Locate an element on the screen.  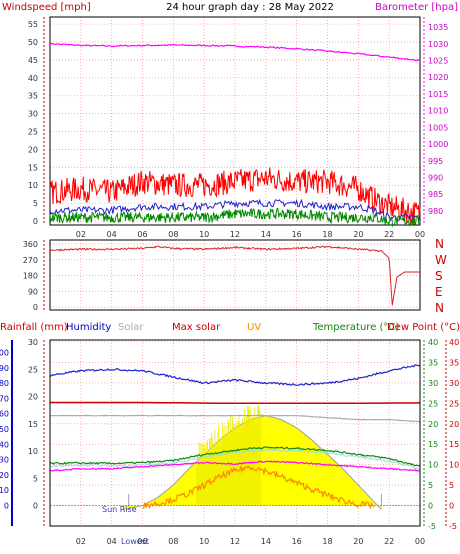
temp-x-tick: 10 is located at coordinates (204, 541).